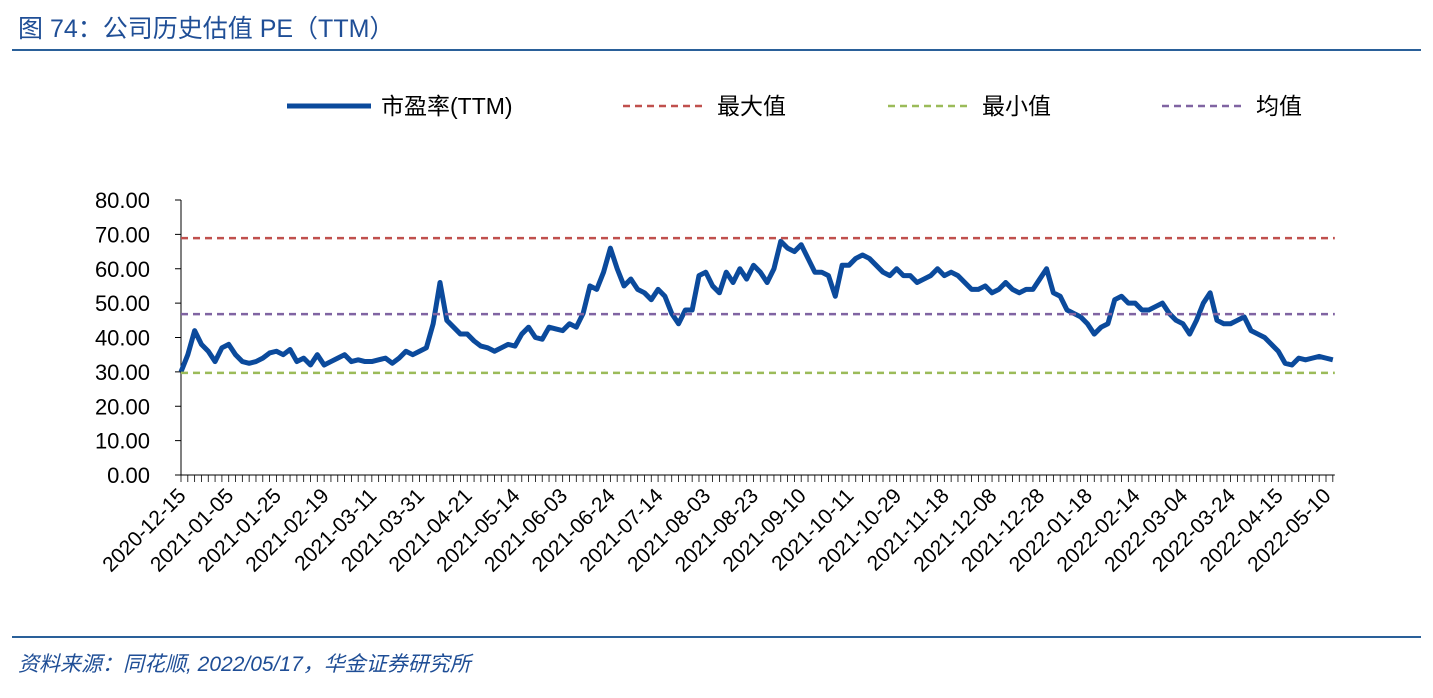  I want to click on y-tick-label: 30.00, so click(122, 372).